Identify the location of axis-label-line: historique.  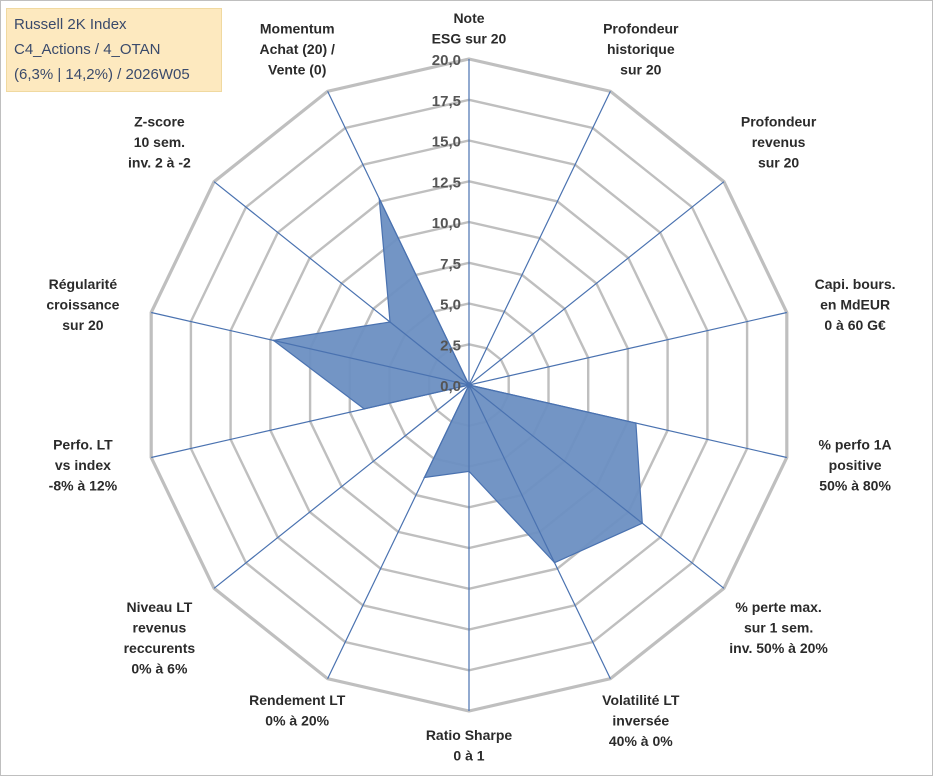
(641, 49).